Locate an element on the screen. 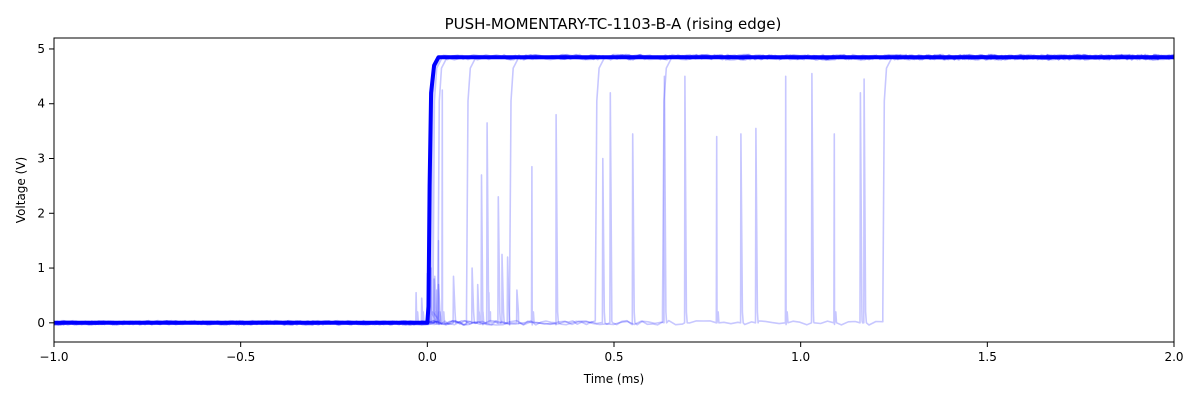 This screenshot has width=1200, height=400. x-axis-ticks: −1.0 −0.5 0.0 0.5 1.0 1.5 2.0 is located at coordinates (611, 353).